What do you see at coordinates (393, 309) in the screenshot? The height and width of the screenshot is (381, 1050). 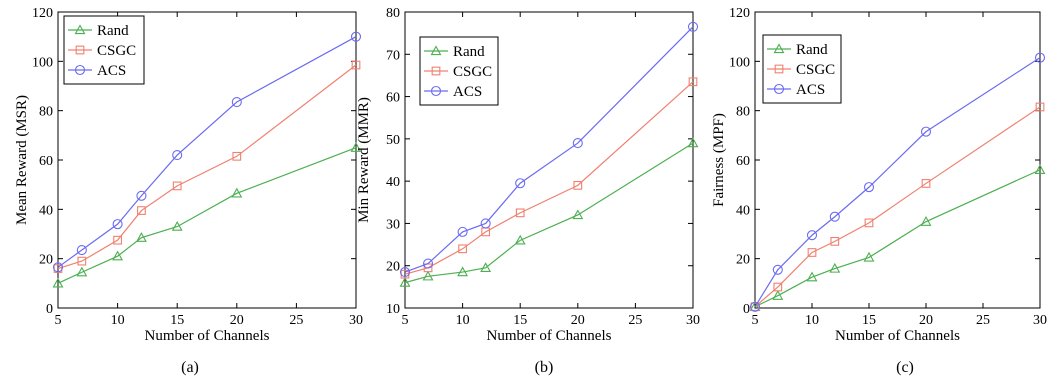 I see `y-tick-label: 10` at bounding box center [393, 309].